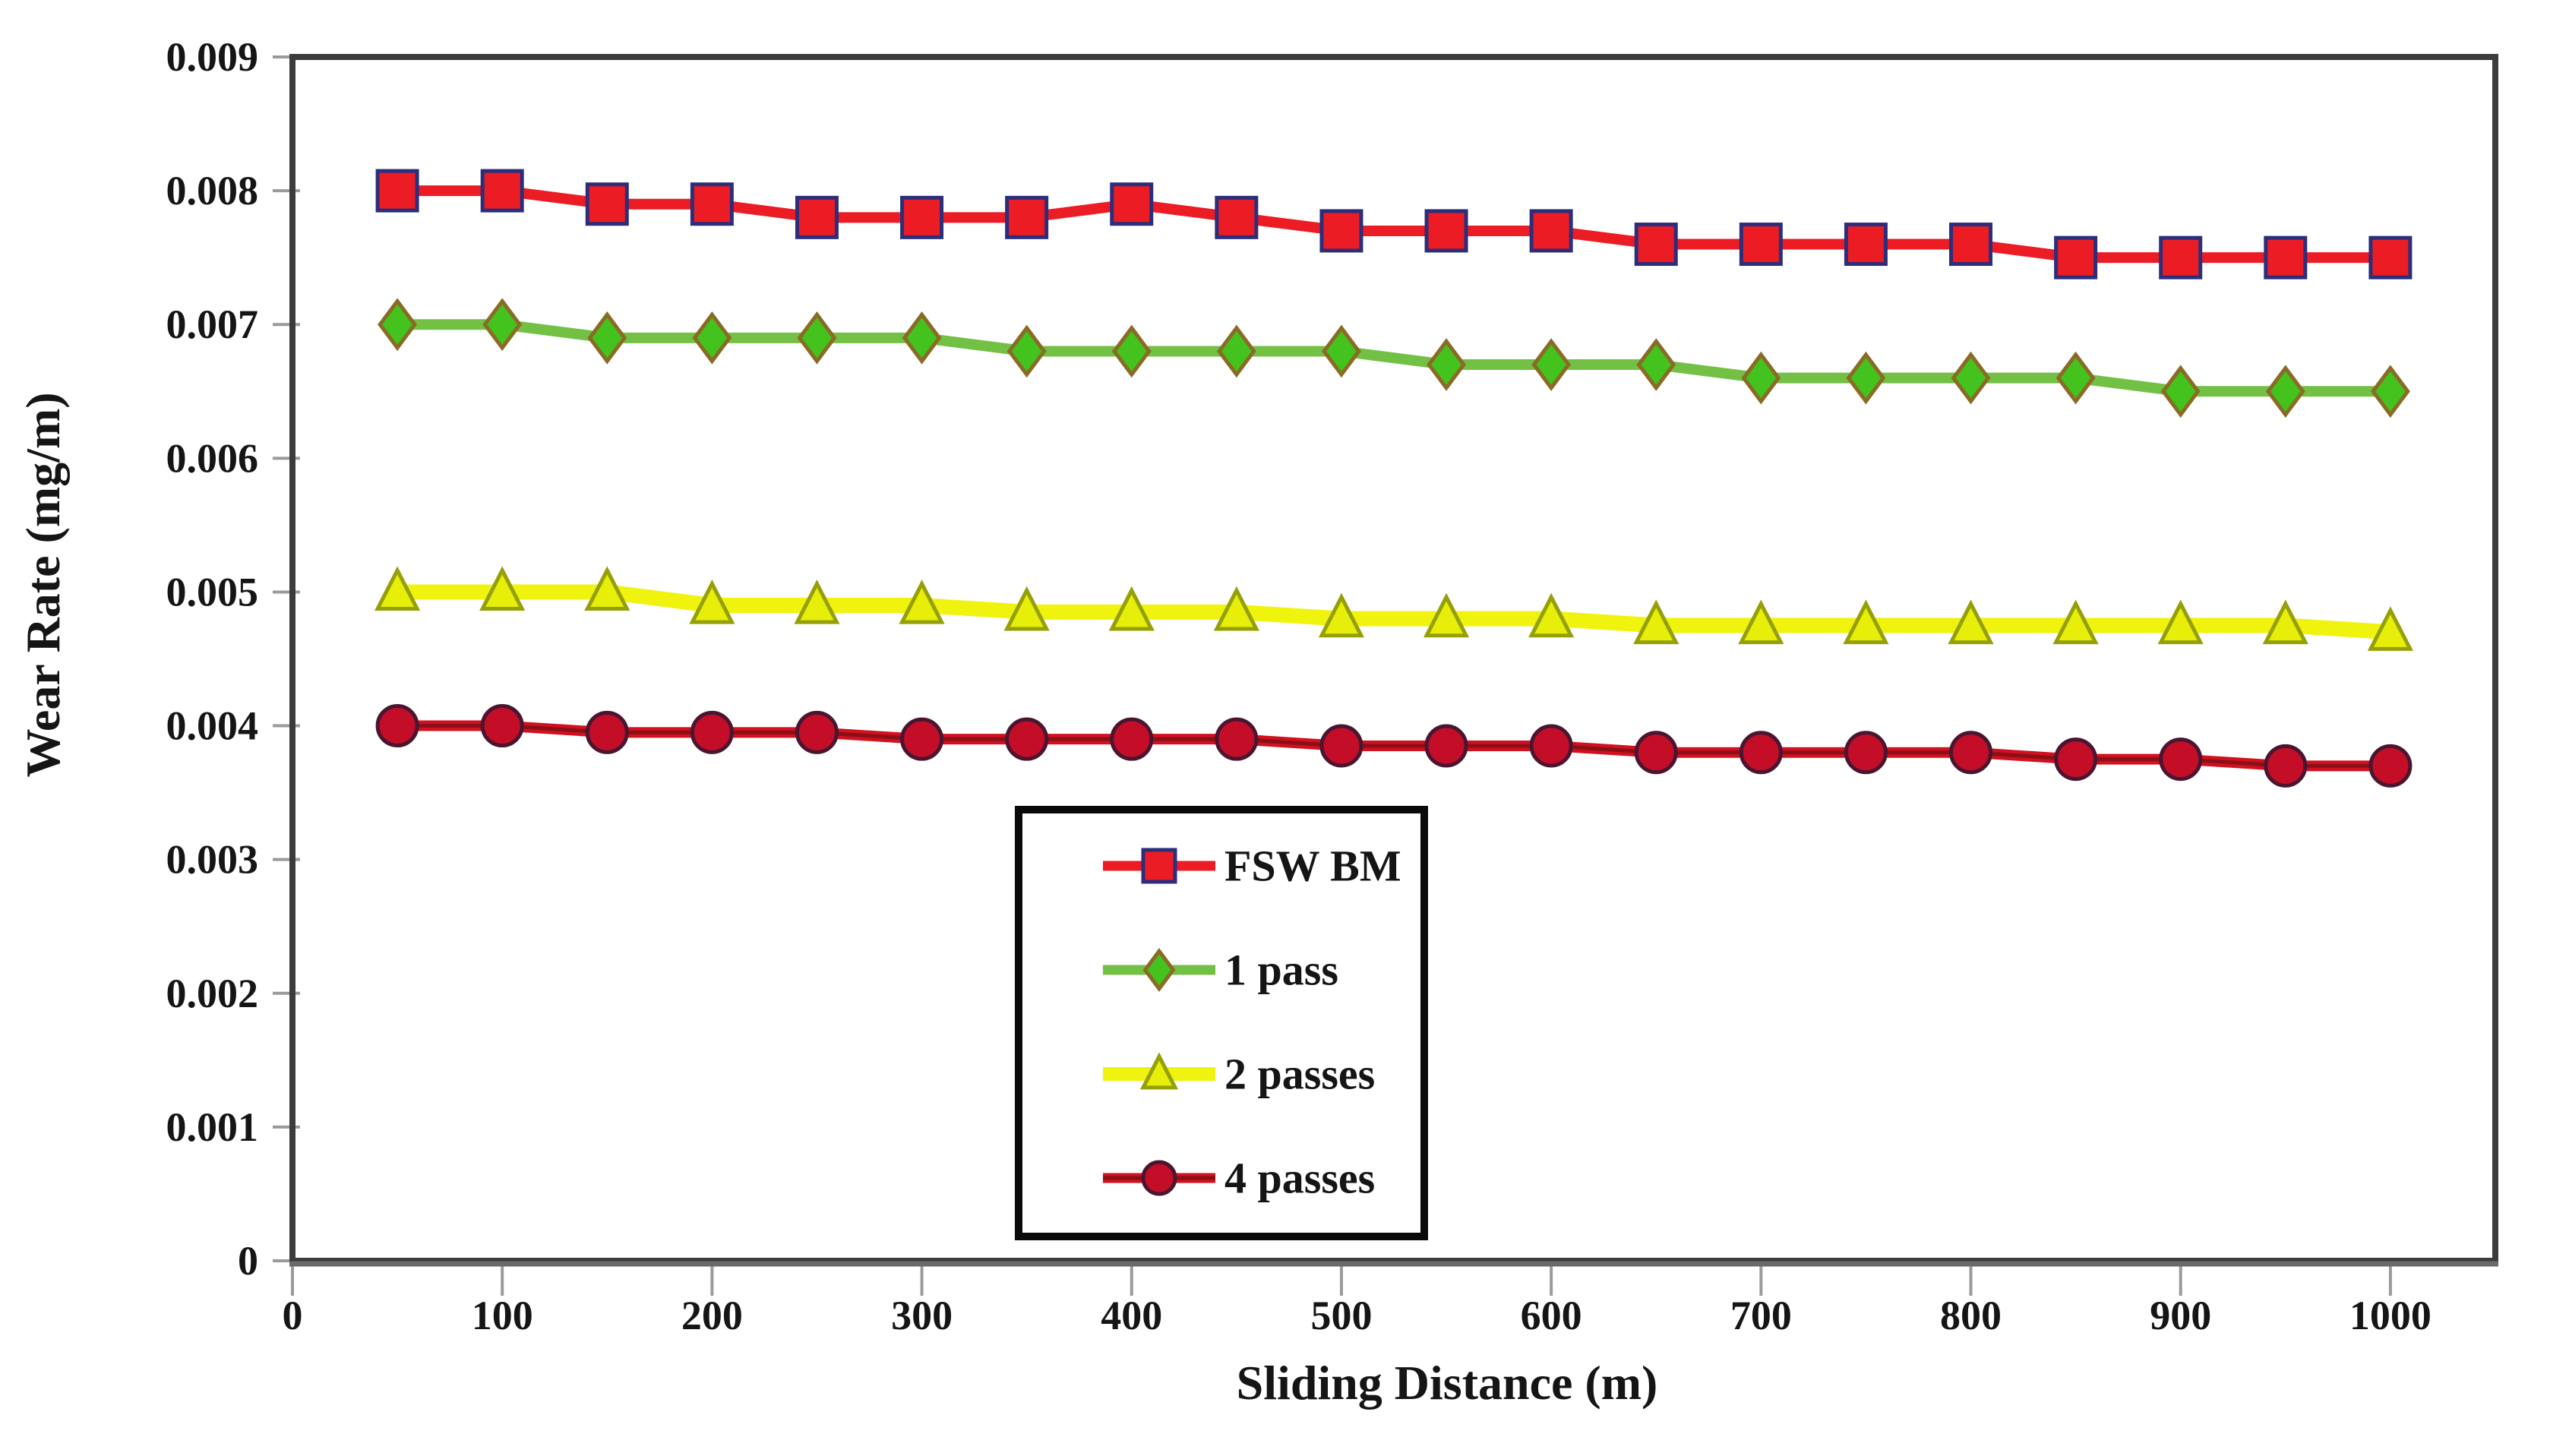  I want to click on legend-box, so click(1221, 1023).